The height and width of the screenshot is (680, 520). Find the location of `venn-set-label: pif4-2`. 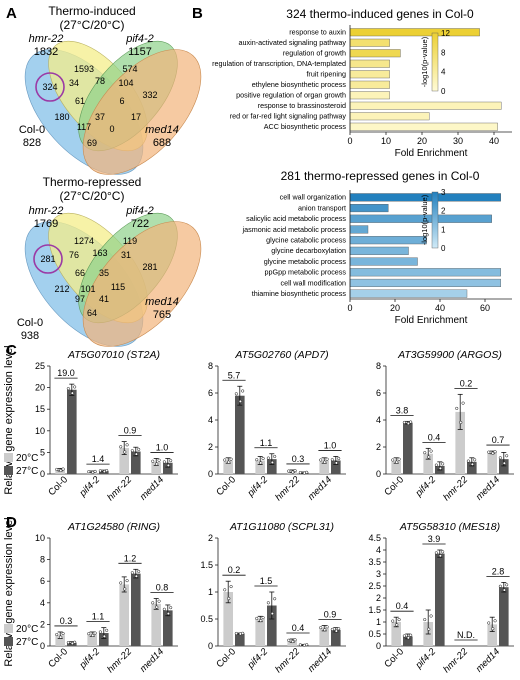

venn-set-label: pif4-2 is located at coordinates (139, 39).